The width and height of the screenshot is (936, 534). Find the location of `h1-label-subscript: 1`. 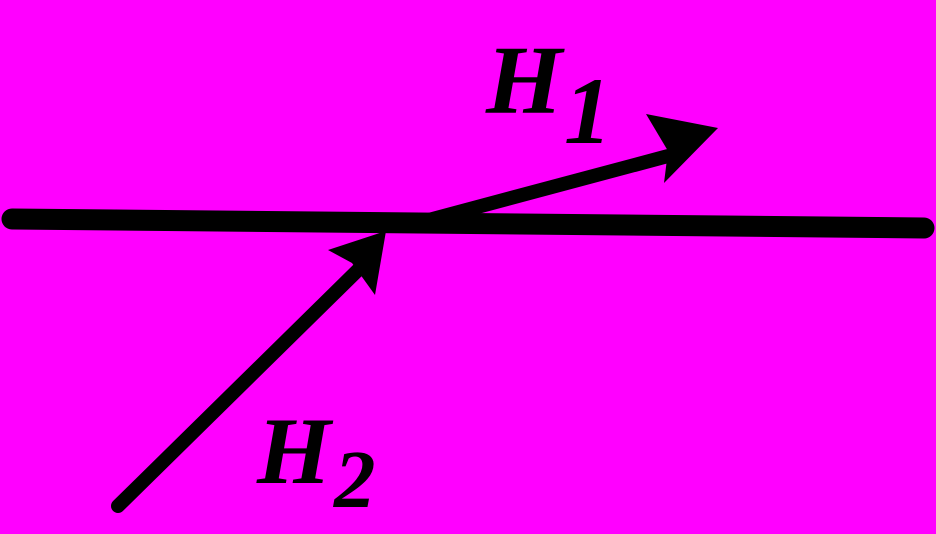

h1-label-subscript: 1 is located at coordinates (588, 111).